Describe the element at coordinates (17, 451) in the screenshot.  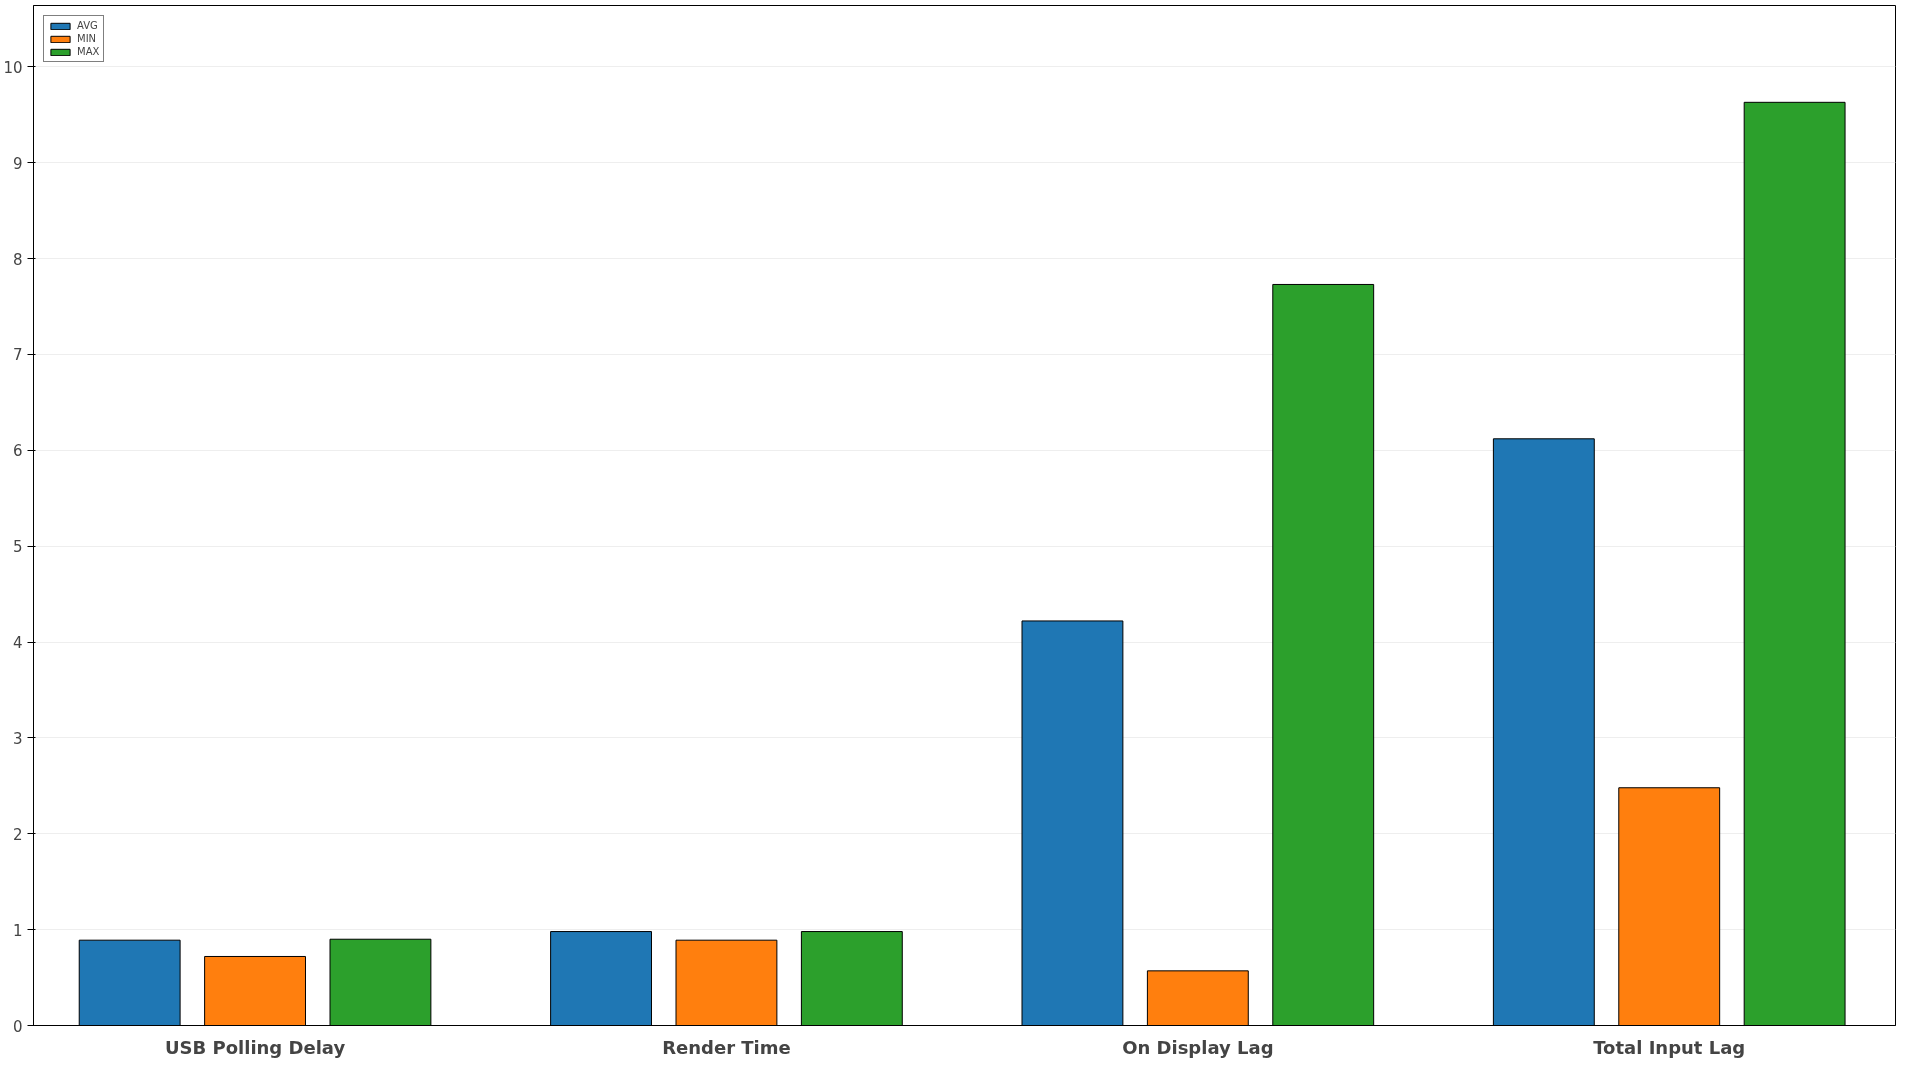
I see `y-tick-label: 6` at that location.